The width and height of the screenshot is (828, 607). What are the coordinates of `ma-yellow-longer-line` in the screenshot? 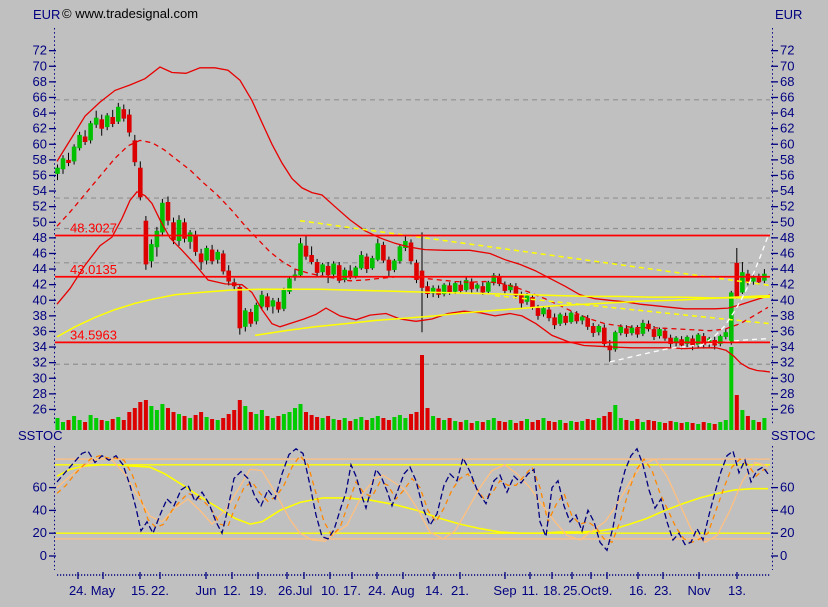 It's located at (512, 315).